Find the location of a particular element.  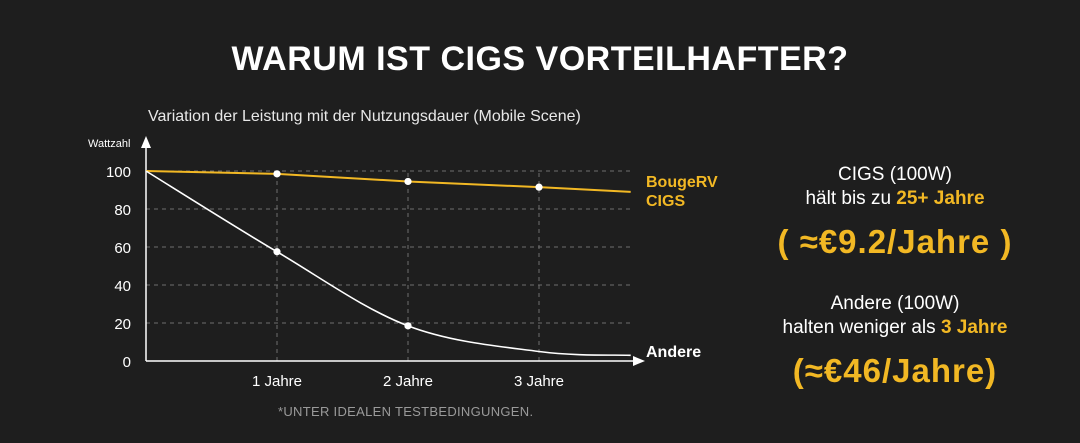

y-tick-label: 80 is located at coordinates (122, 210).